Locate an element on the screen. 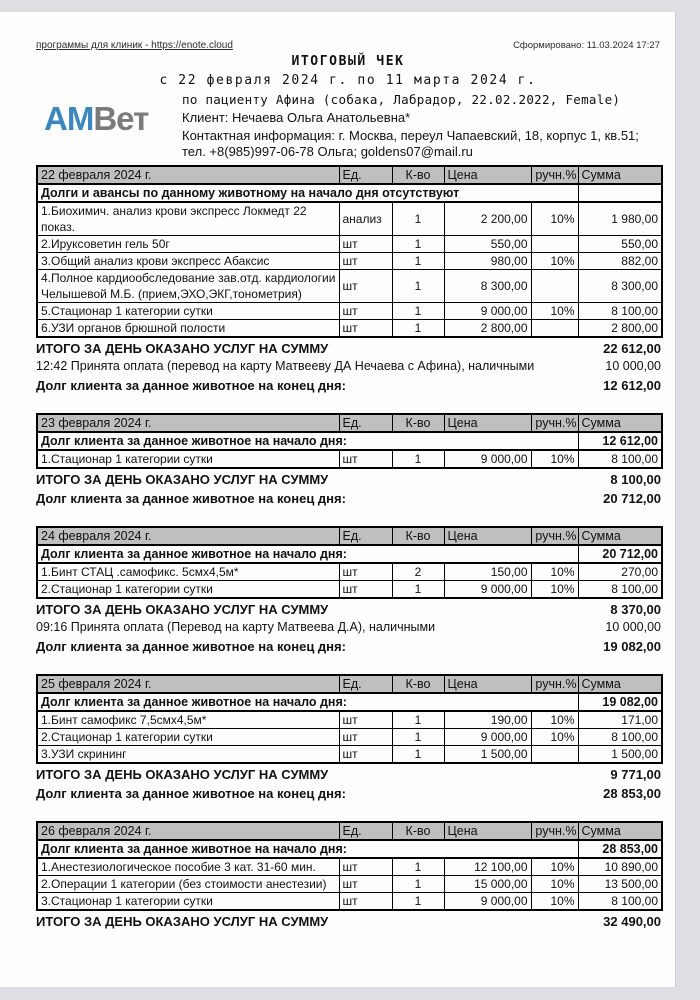  page-title: ИТОГОВЫЙ ЧЕК is located at coordinates (348, 61).